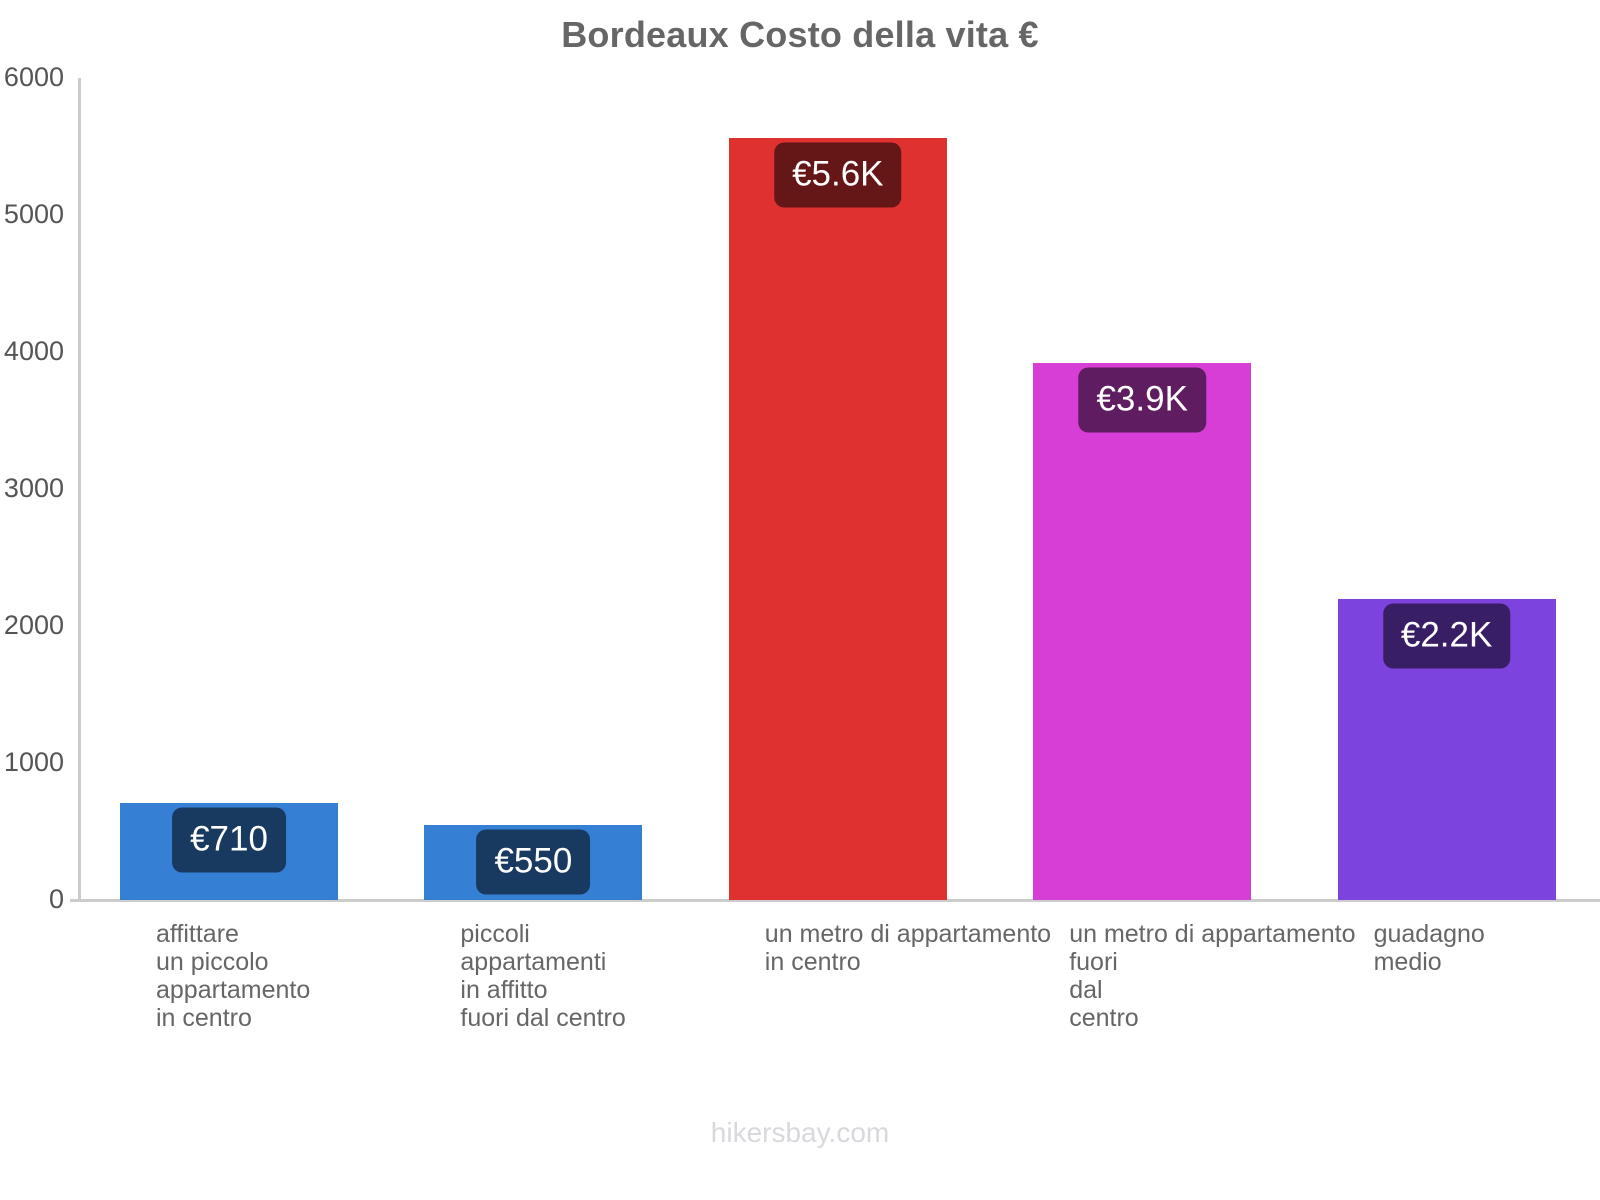 This screenshot has height=1200, width=1600. What do you see at coordinates (33, 214) in the screenshot?
I see `y-axis-tick-5000: 5000` at bounding box center [33, 214].